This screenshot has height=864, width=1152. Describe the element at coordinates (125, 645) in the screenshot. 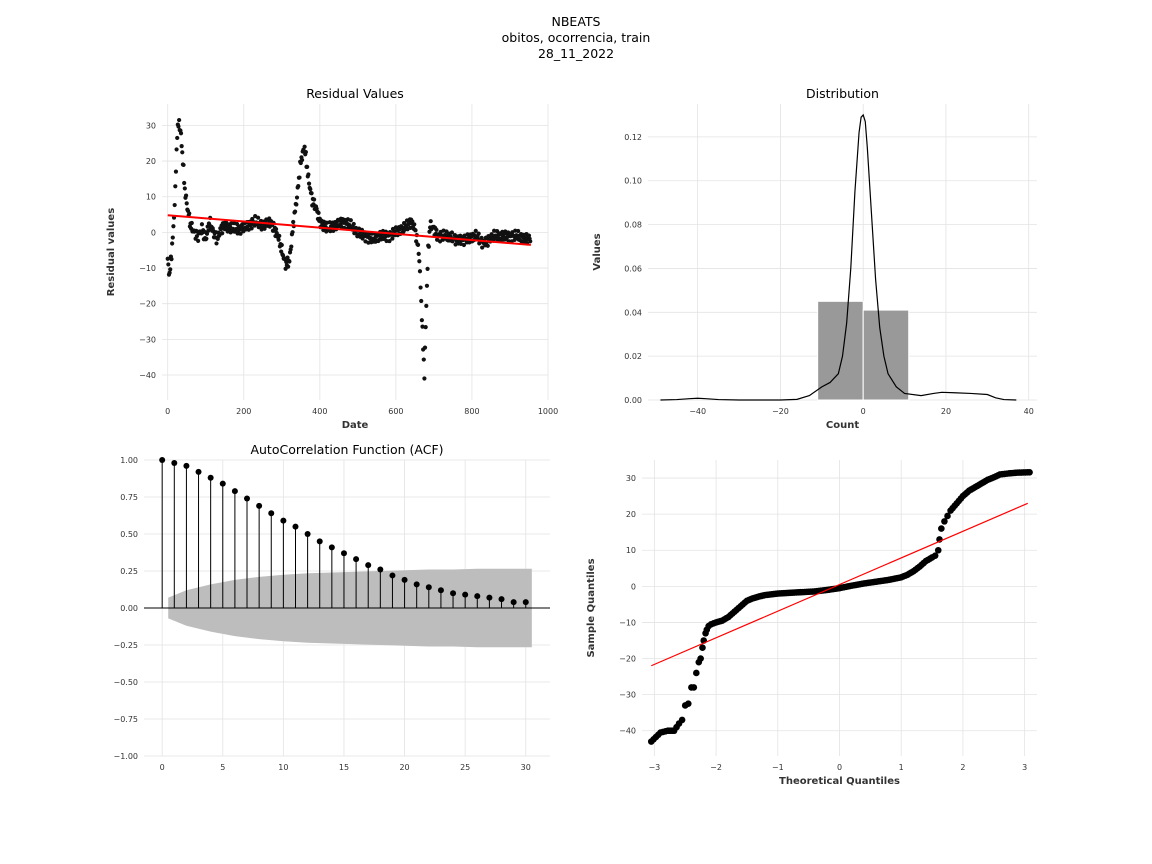

I see `y-tick-label: −0.25` at that location.